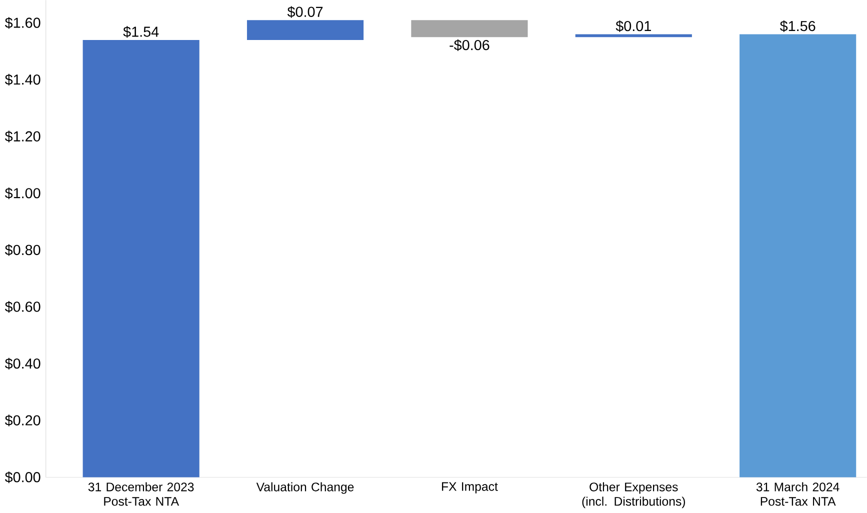 The image size is (867, 513). Describe the element at coordinates (22, 364) in the screenshot. I see `y-tick-label: $0.40` at that location.